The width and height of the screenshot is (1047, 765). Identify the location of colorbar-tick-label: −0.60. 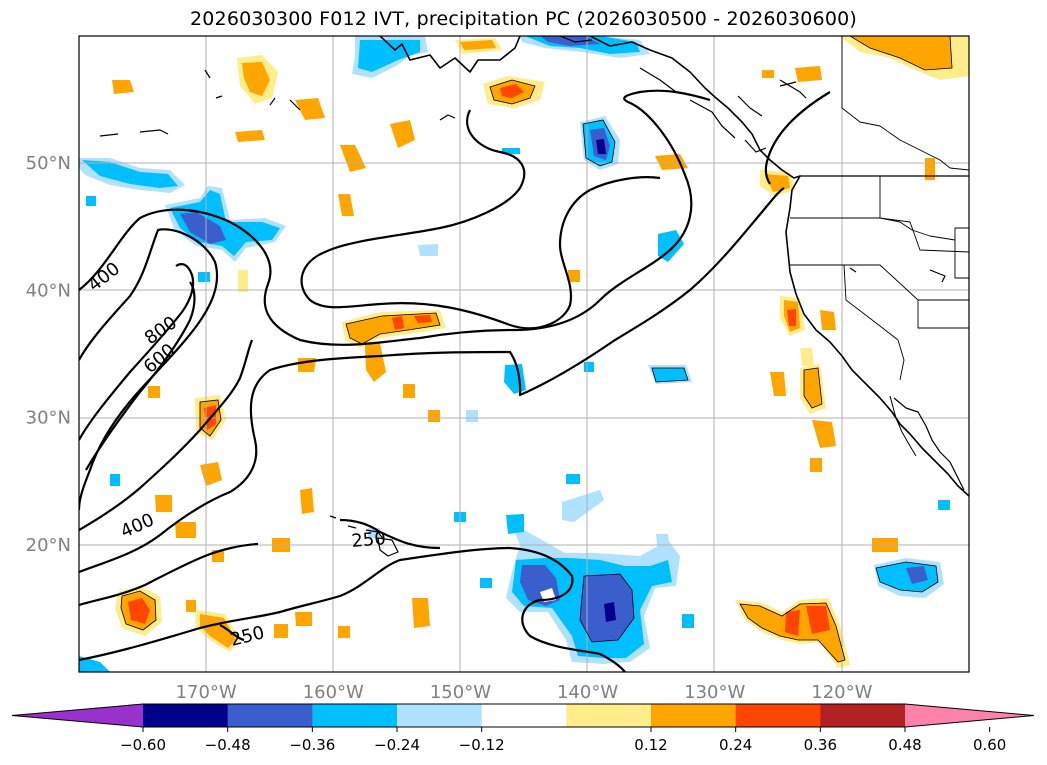
(143, 745).